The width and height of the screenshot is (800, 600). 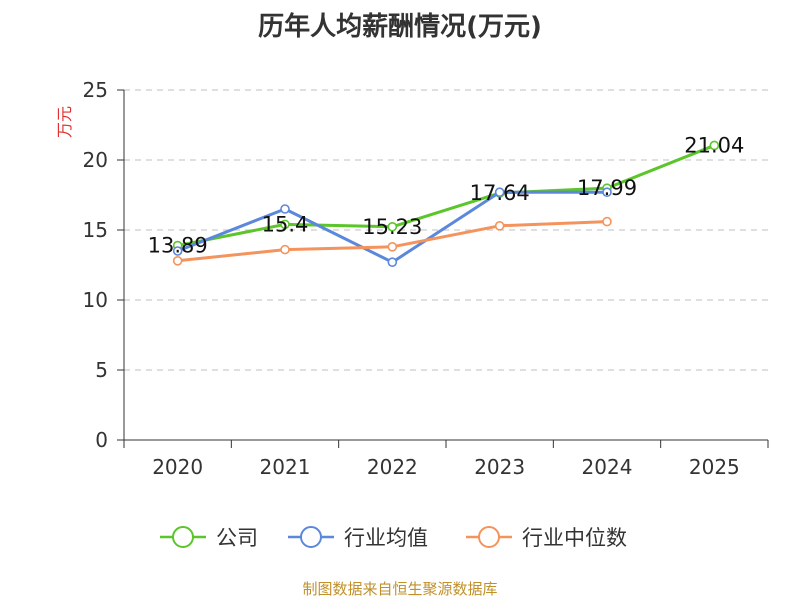 What do you see at coordinates (95, 300) in the screenshot?
I see `y-tick-label: 10` at bounding box center [95, 300].